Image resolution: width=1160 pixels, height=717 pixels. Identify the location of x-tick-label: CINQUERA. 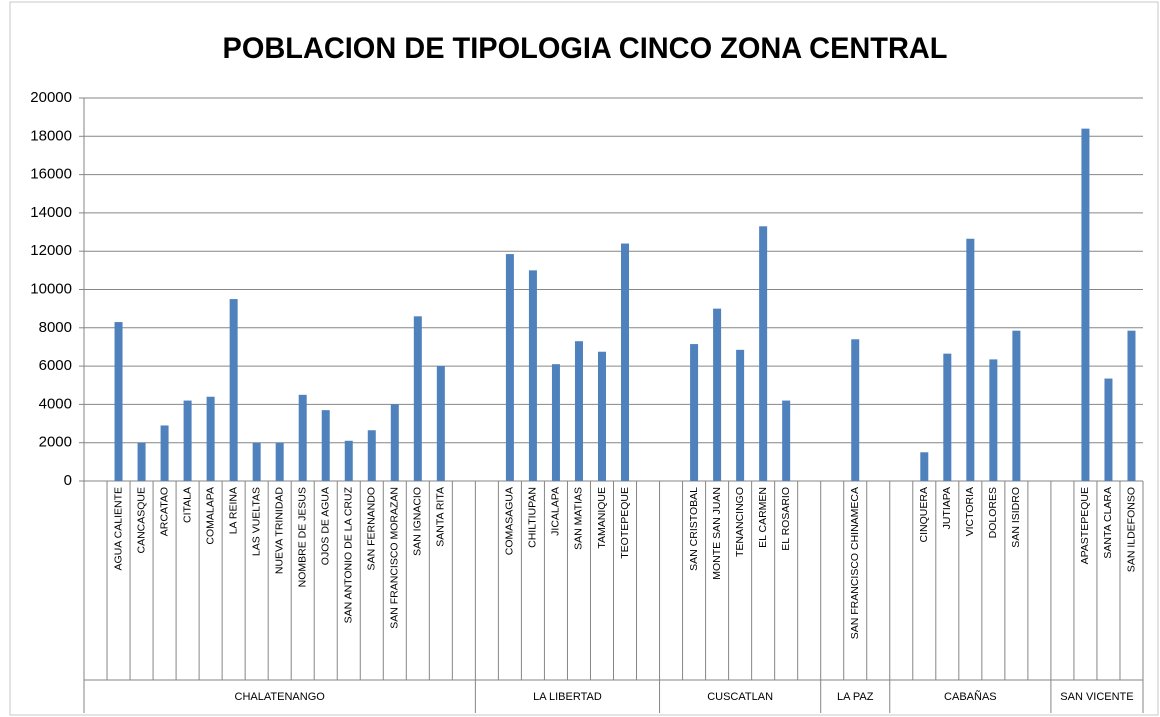
(924, 514).